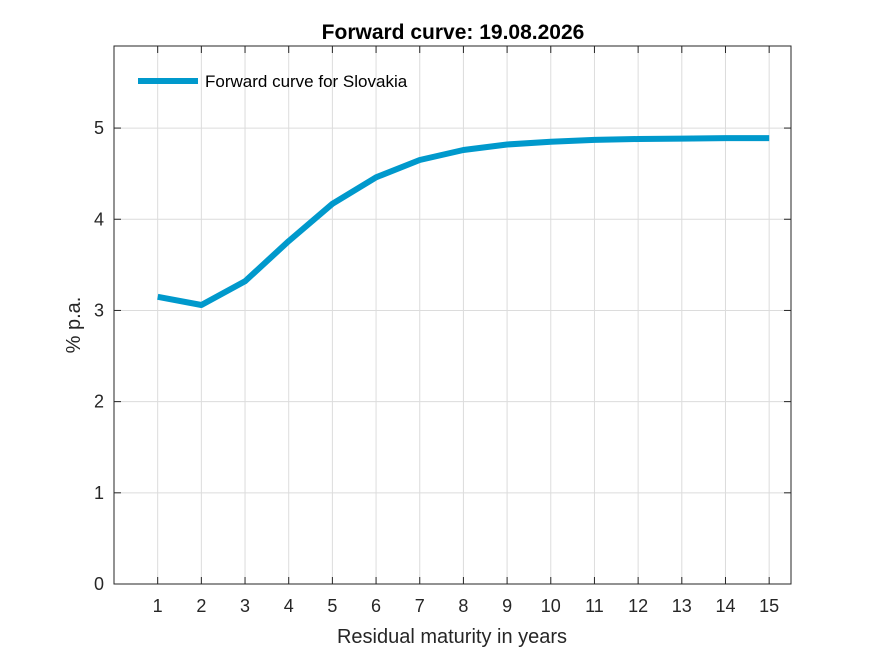 The width and height of the screenshot is (875, 656). I want to click on y-tick-labels: 0 1 2 3 4 5, so click(99, 356).